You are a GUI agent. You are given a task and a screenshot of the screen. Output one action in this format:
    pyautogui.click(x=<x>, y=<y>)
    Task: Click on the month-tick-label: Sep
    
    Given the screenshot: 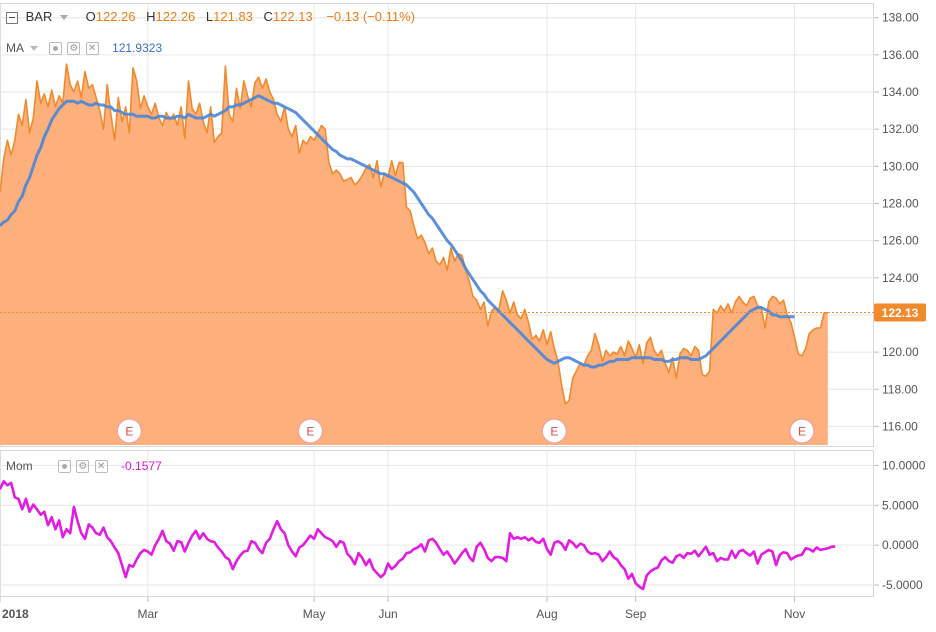 What is the action you would take?
    pyautogui.click(x=636, y=614)
    